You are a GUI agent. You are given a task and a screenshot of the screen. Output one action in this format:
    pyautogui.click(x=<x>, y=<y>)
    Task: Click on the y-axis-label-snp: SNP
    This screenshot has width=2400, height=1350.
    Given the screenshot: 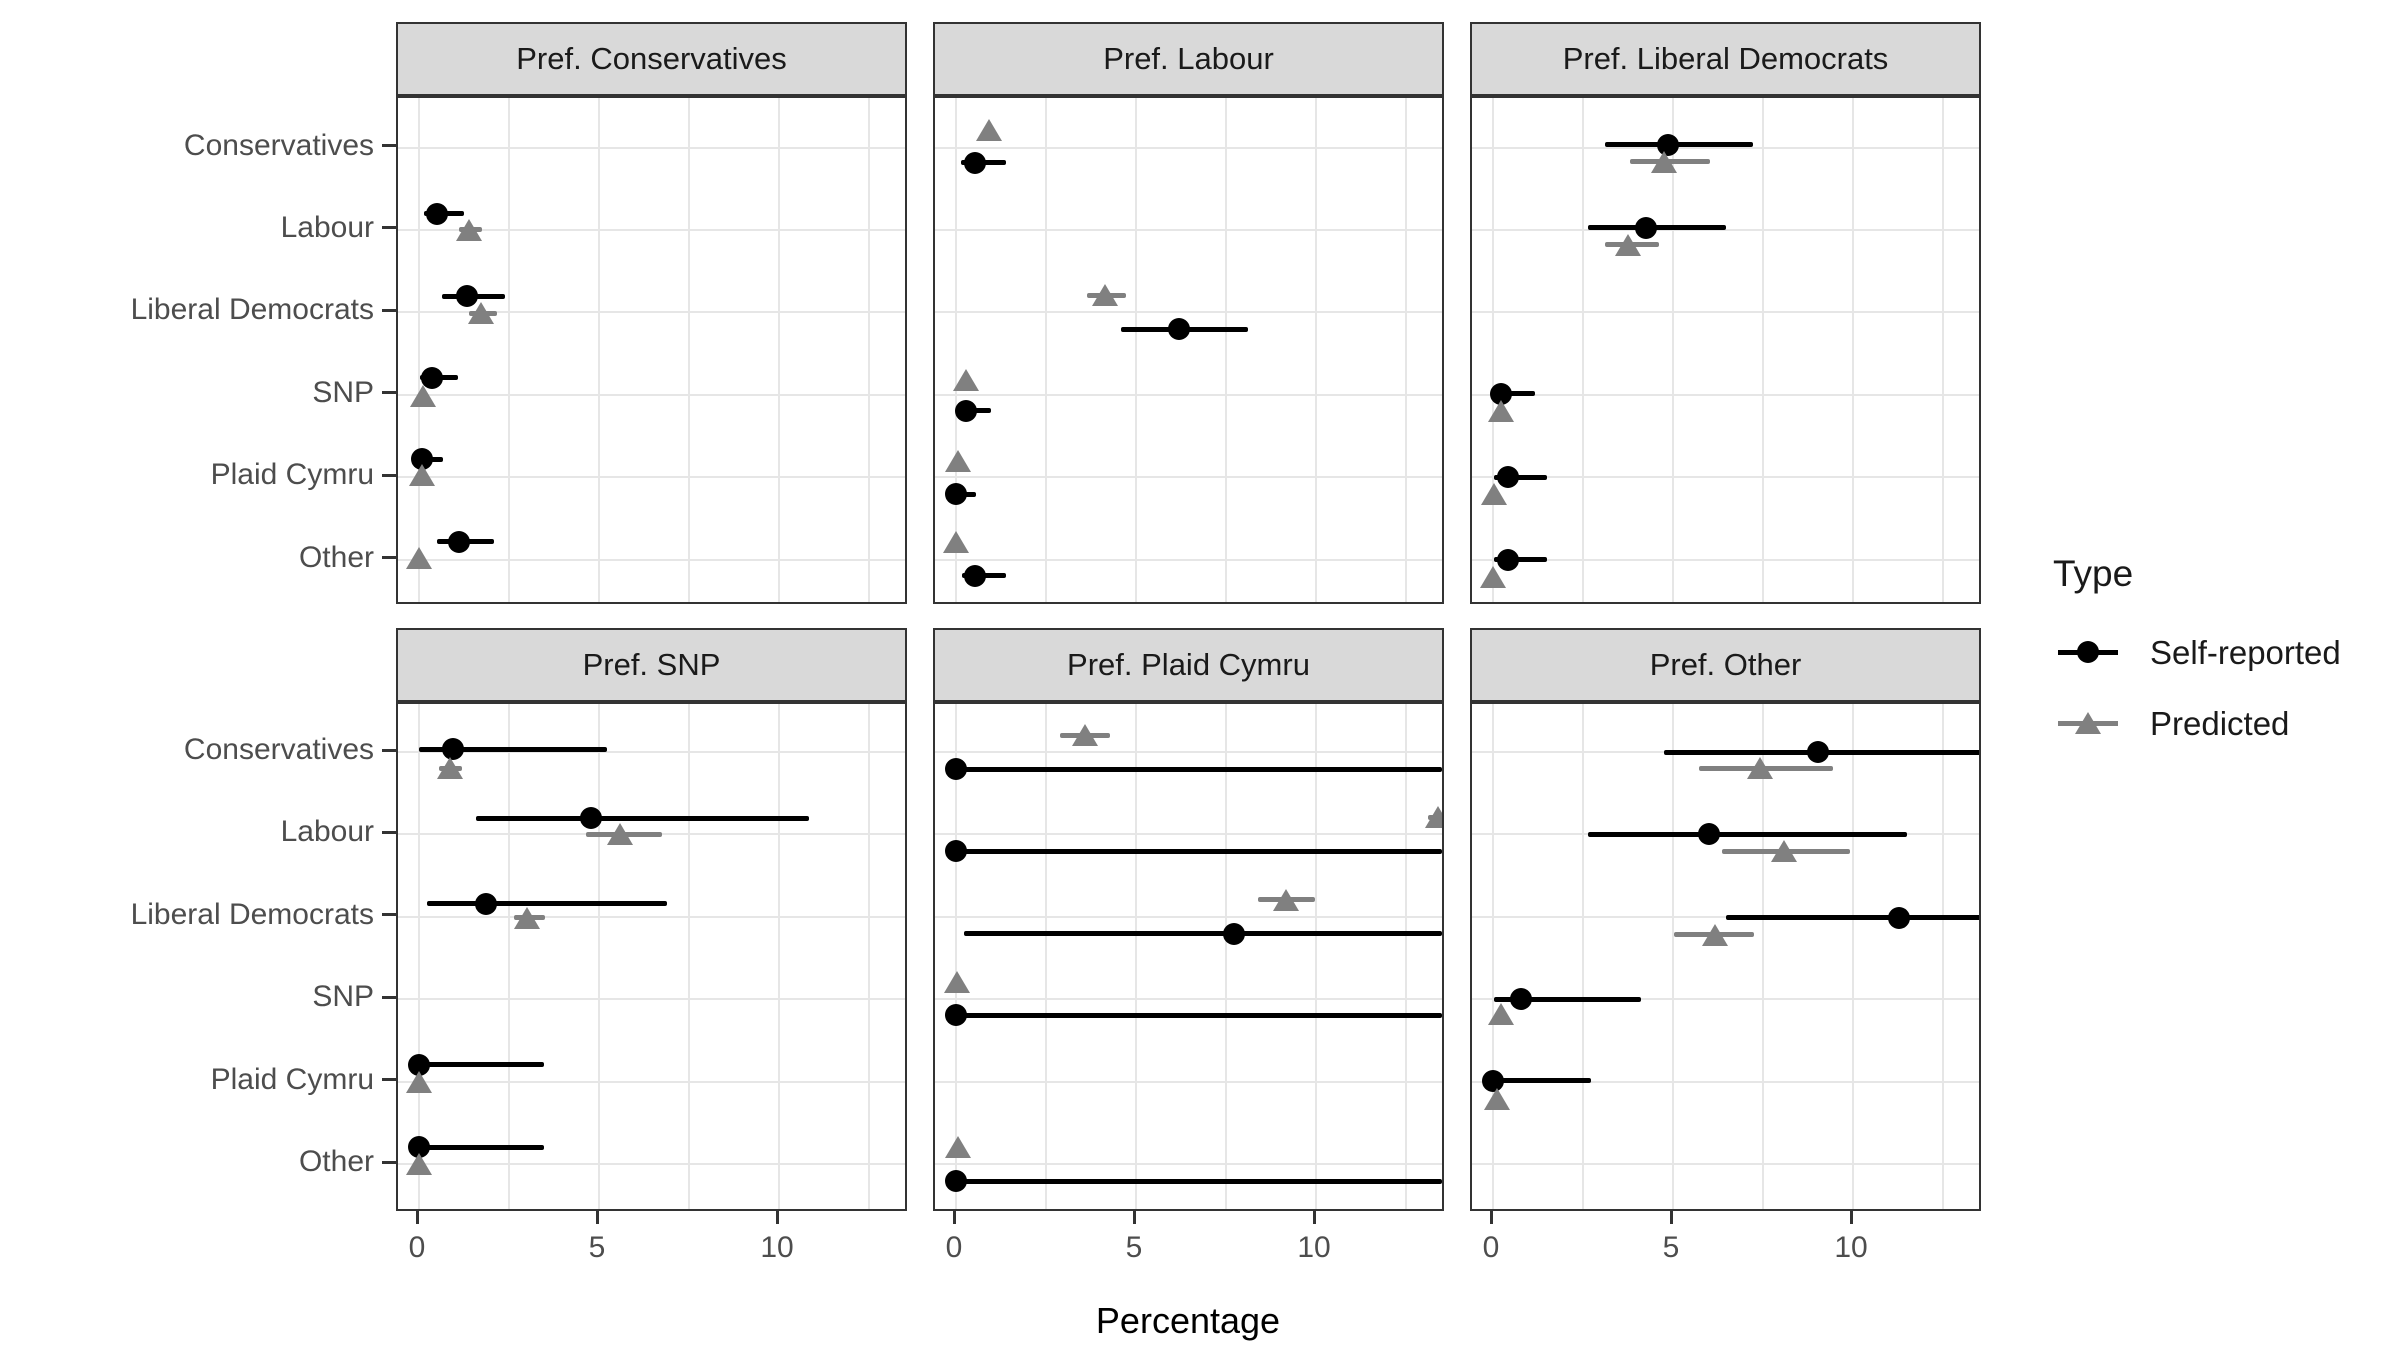 What is the action you would take?
    pyautogui.click(x=343, y=997)
    